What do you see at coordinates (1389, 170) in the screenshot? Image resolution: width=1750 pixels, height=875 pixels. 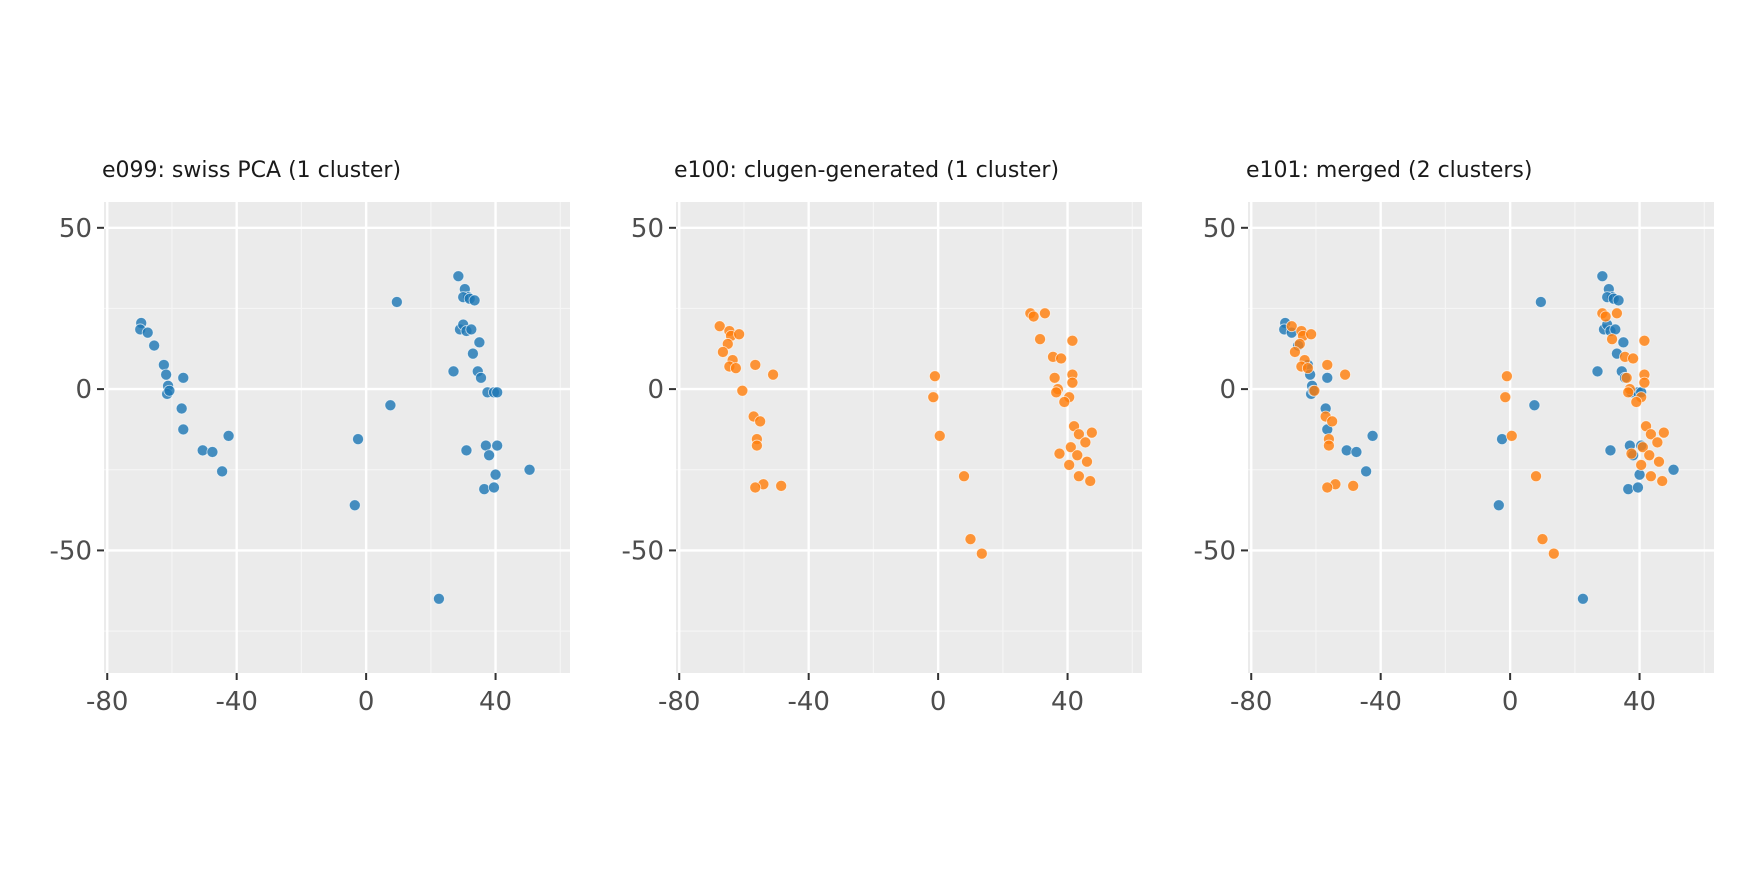 I see `panel-title: e101: merged (2 clusters)` at bounding box center [1389, 170].